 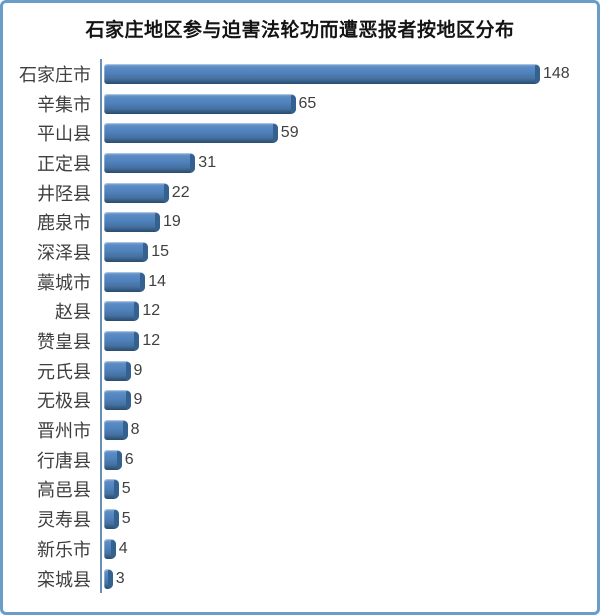 What do you see at coordinates (348, 430) in the screenshot?
I see `category-axis-plot: 8` at bounding box center [348, 430].